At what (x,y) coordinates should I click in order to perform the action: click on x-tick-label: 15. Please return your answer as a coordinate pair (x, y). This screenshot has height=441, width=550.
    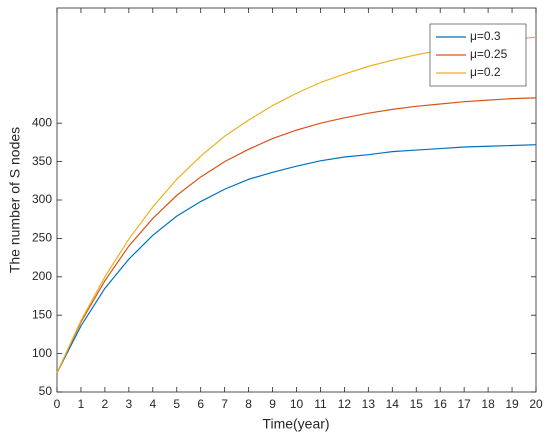
    Looking at the image, I should click on (417, 404).